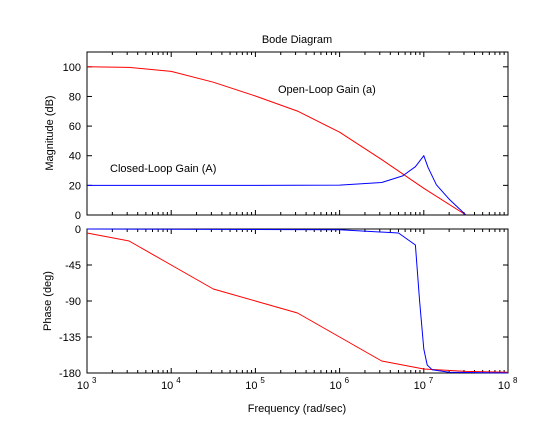 This screenshot has height=425, width=560. Describe the element at coordinates (75, 127) in the screenshot. I see `magnitude-y-tick-label: 60` at that location.